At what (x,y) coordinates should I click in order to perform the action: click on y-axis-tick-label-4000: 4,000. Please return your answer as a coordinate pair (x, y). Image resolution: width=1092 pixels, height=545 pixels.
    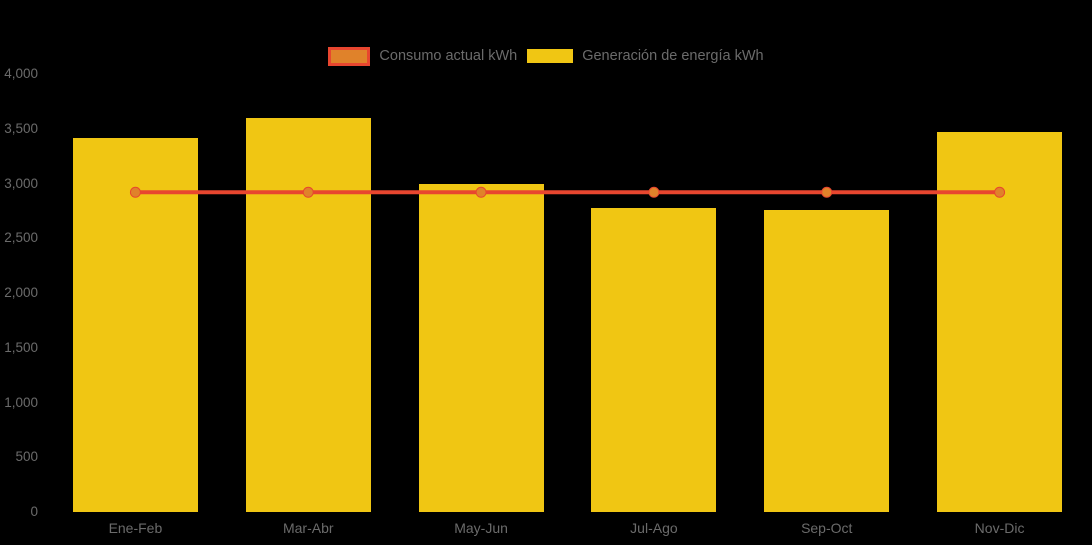
    Looking at the image, I should click on (21, 73).